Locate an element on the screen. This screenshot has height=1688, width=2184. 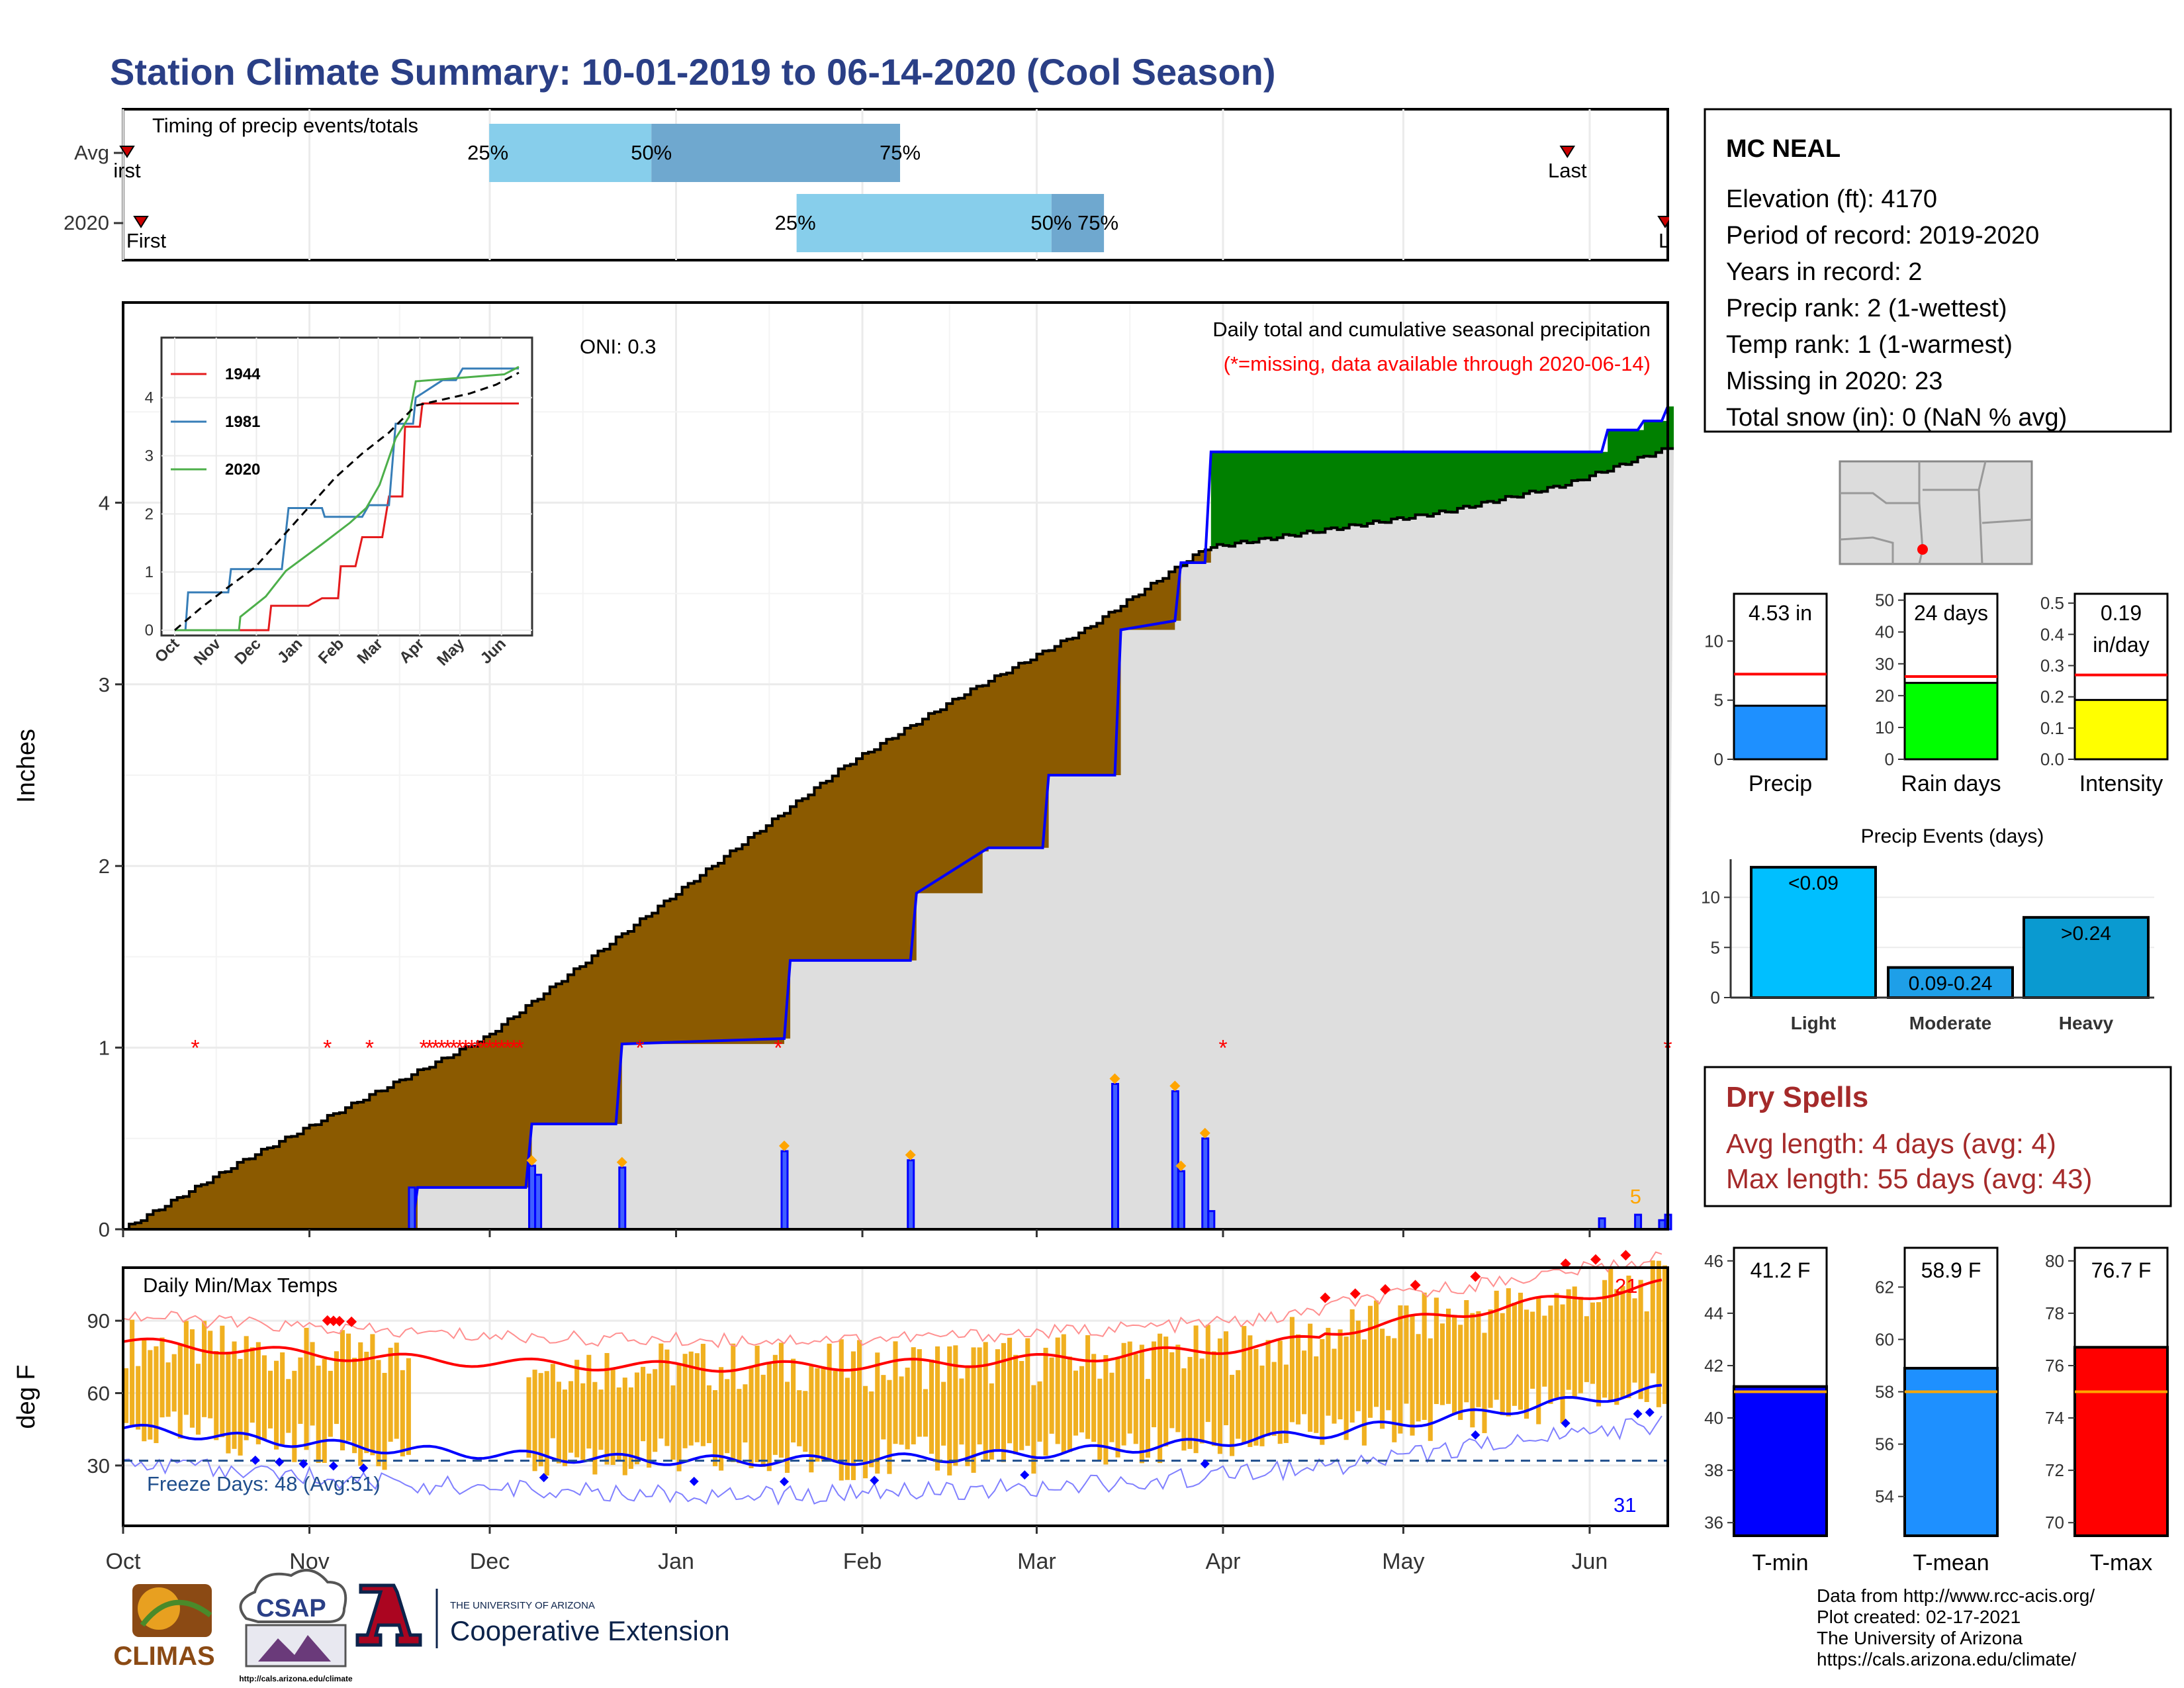
temp-panel-frame is located at coordinates (896, 1396).